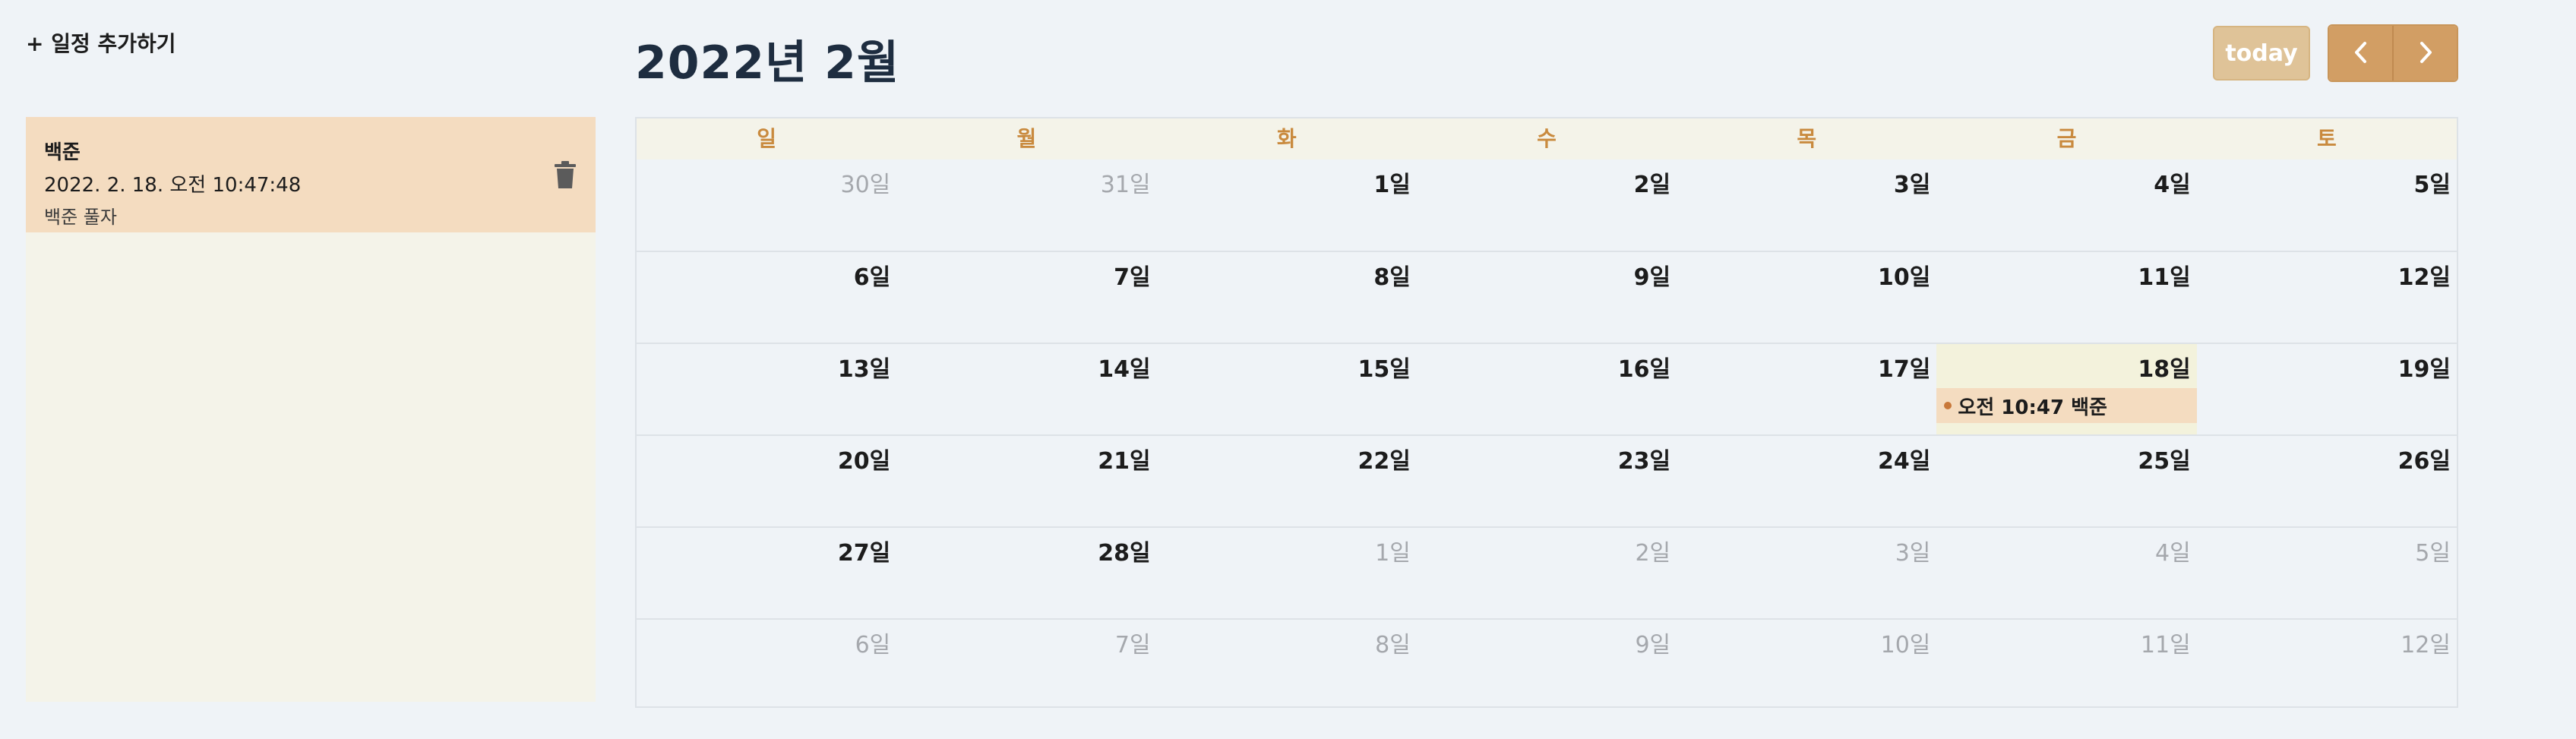 The height and width of the screenshot is (739, 2576). What do you see at coordinates (62, 152) in the screenshot?
I see `event-title: 백준` at bounding box center [62, 152].